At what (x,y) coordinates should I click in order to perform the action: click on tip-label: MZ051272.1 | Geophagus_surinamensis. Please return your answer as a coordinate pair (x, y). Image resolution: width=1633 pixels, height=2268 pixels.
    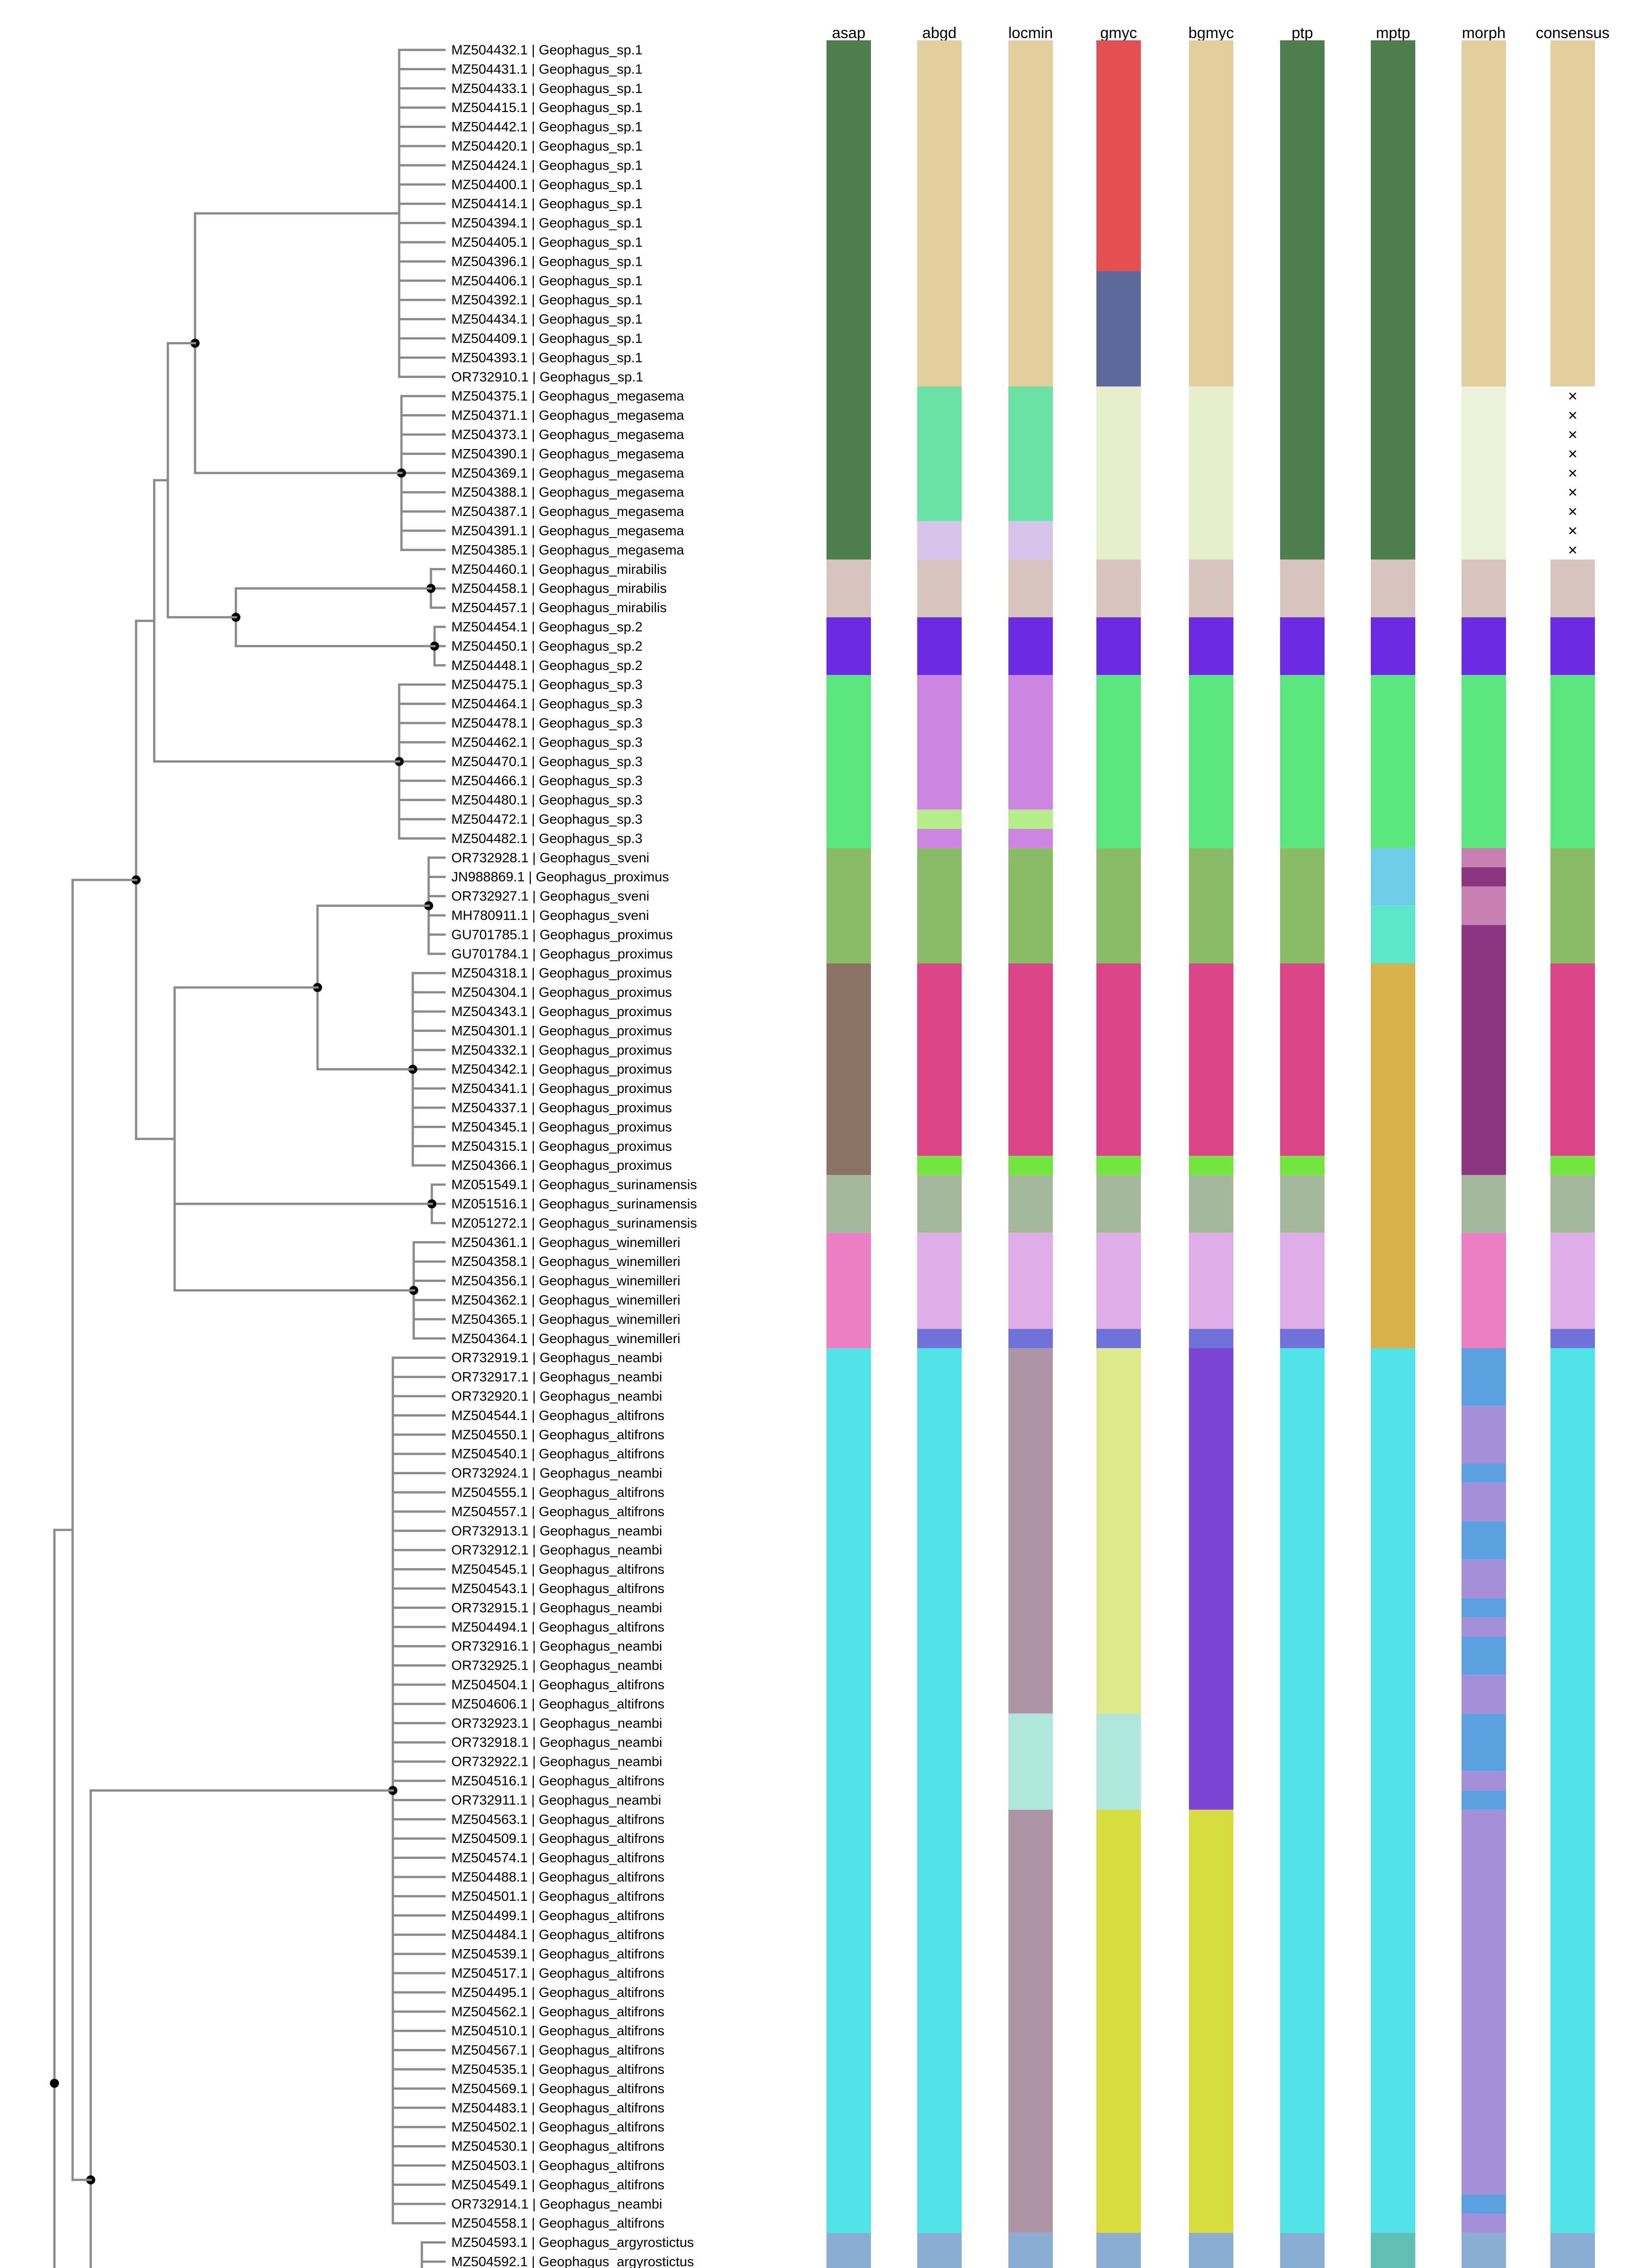
    Looking at the image, I should click on (574, 1223).